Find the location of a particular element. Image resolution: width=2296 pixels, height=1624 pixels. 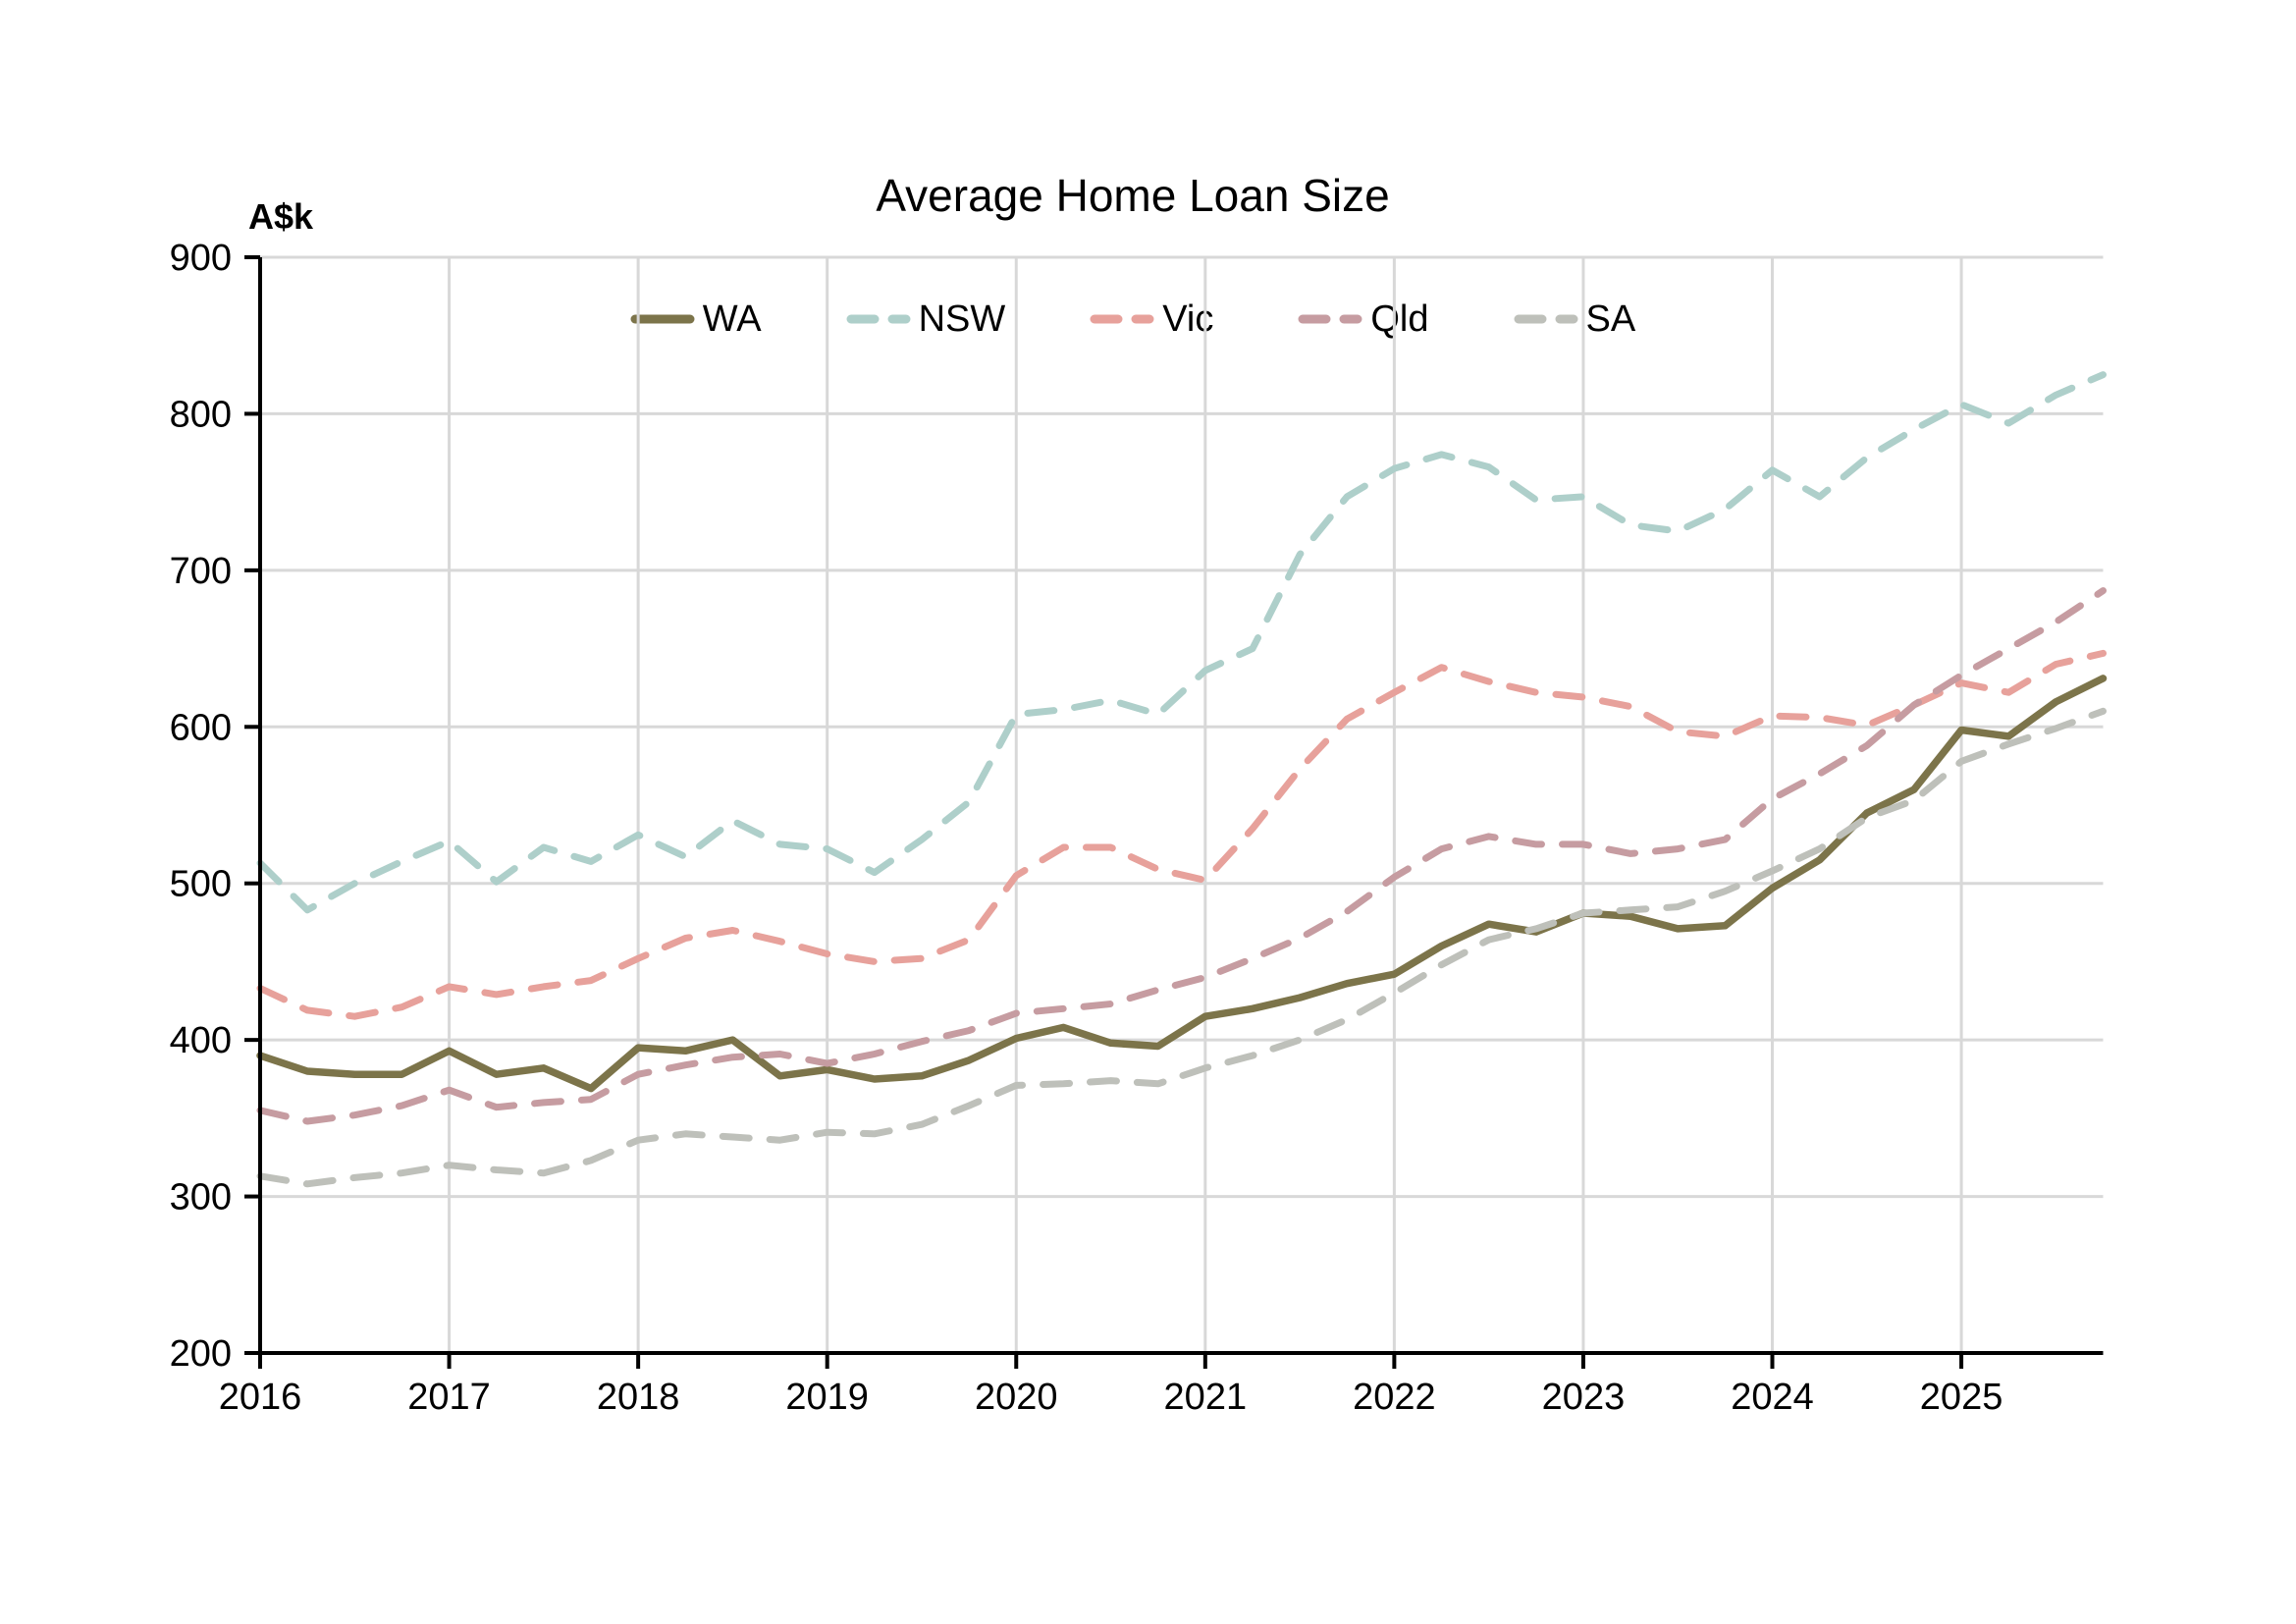

x-tick-label-2018: 2018 is located at coordinates (638, 1397).